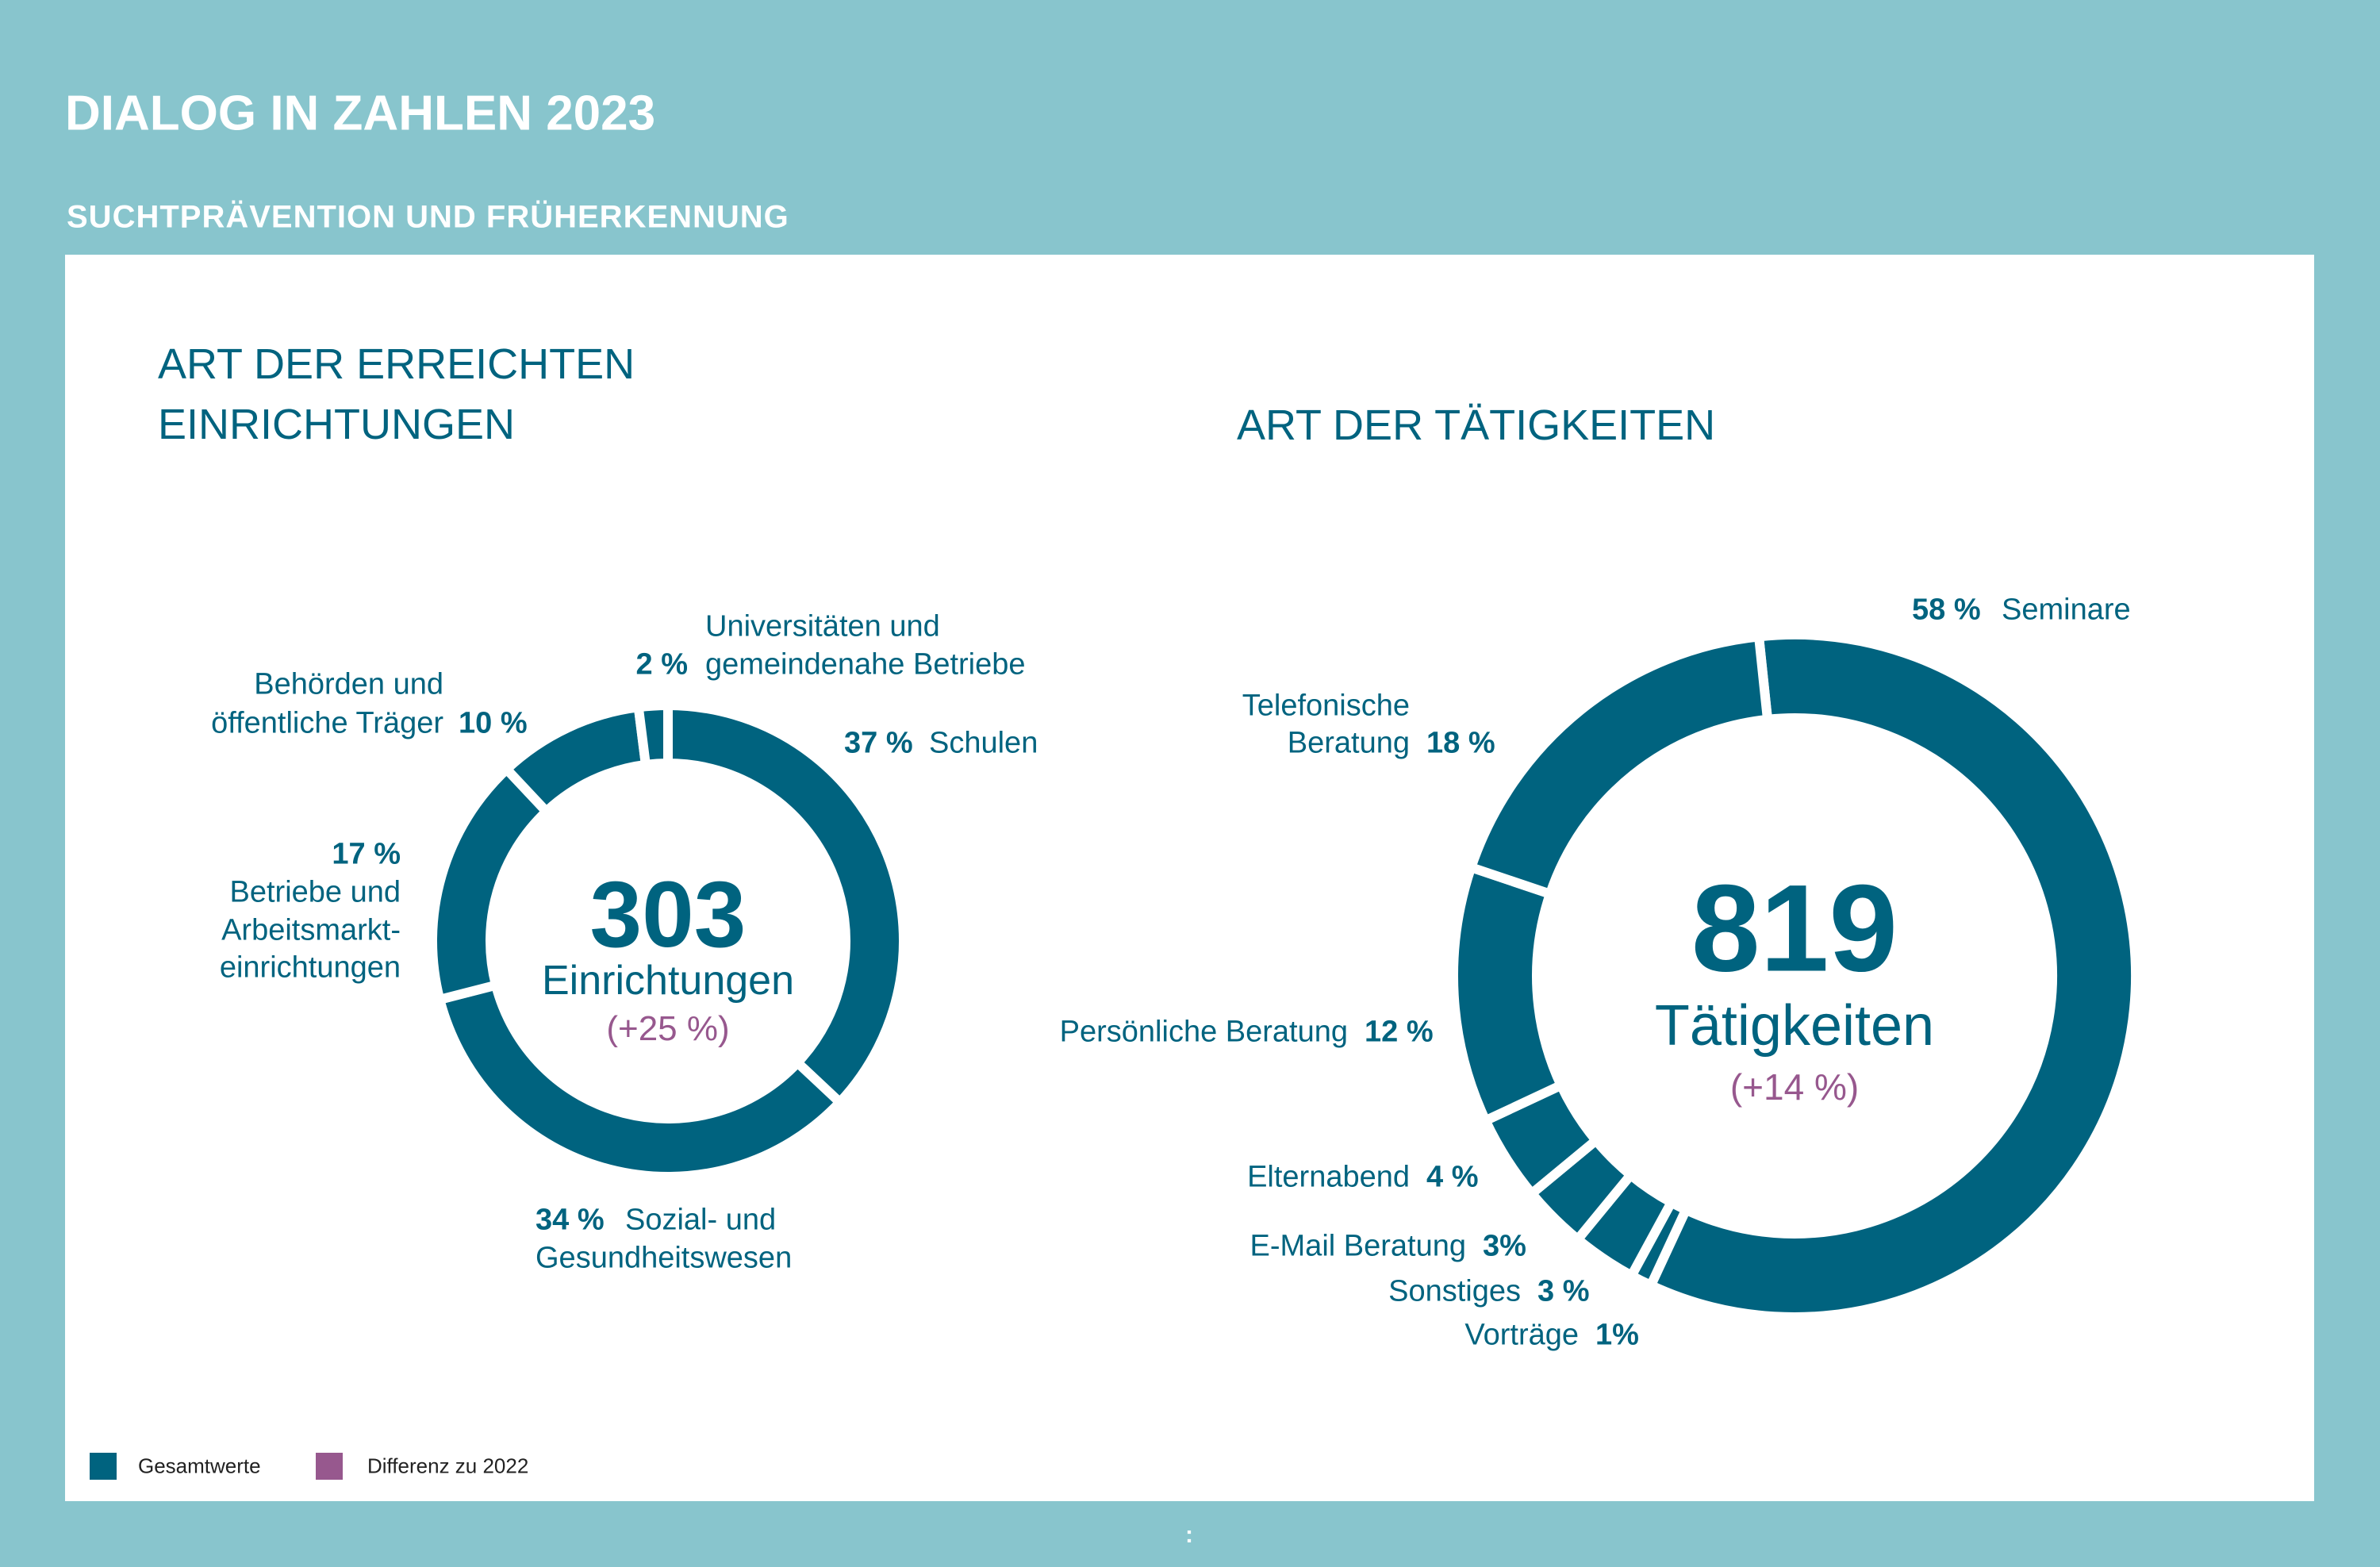 This screenshot has width=2380, height=1567. What do you see at coordinates (1326, 706) in the screenshot?
I see `slice-label-telefonisch: Telefonische` at bounding box center [1326, 706].